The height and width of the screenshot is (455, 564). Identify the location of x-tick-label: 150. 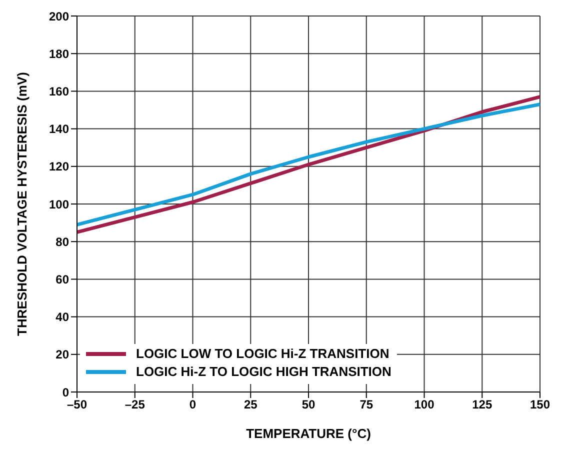
(540, 405).